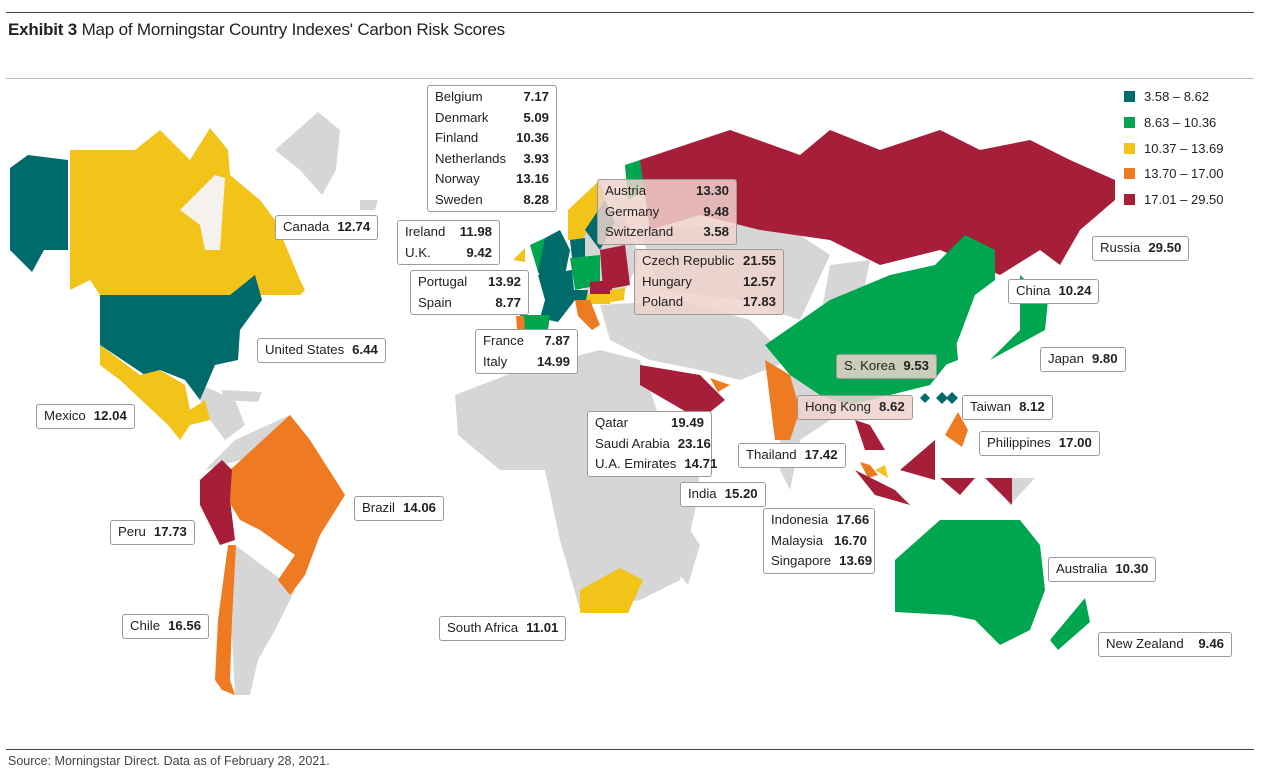 Image resolution: width=1261 pixels, height=776 pixels. What do you see at coordinates (503, 628) in the screenshot?
I see `label-south-africa: South Africa 11.01` at bounding box center [503, 628].